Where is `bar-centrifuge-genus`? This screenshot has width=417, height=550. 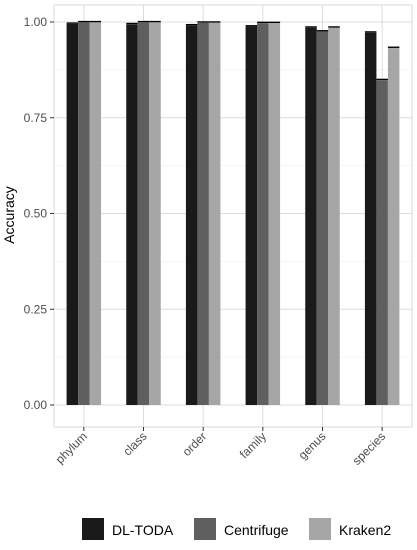 bar-centrifuge-genus is located at coordinates (322, 218).